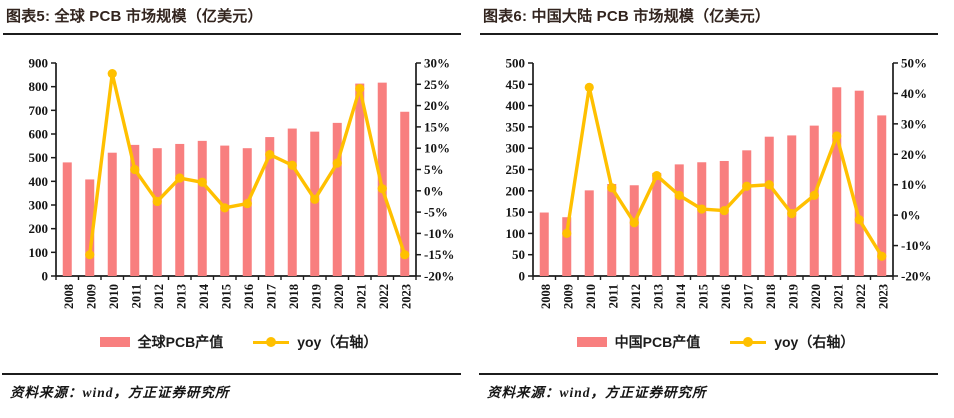 The image size is (954, 418). Describe the element at coordinates (39, 110) in the screenshot. I see `svg-text: 700` at that location.